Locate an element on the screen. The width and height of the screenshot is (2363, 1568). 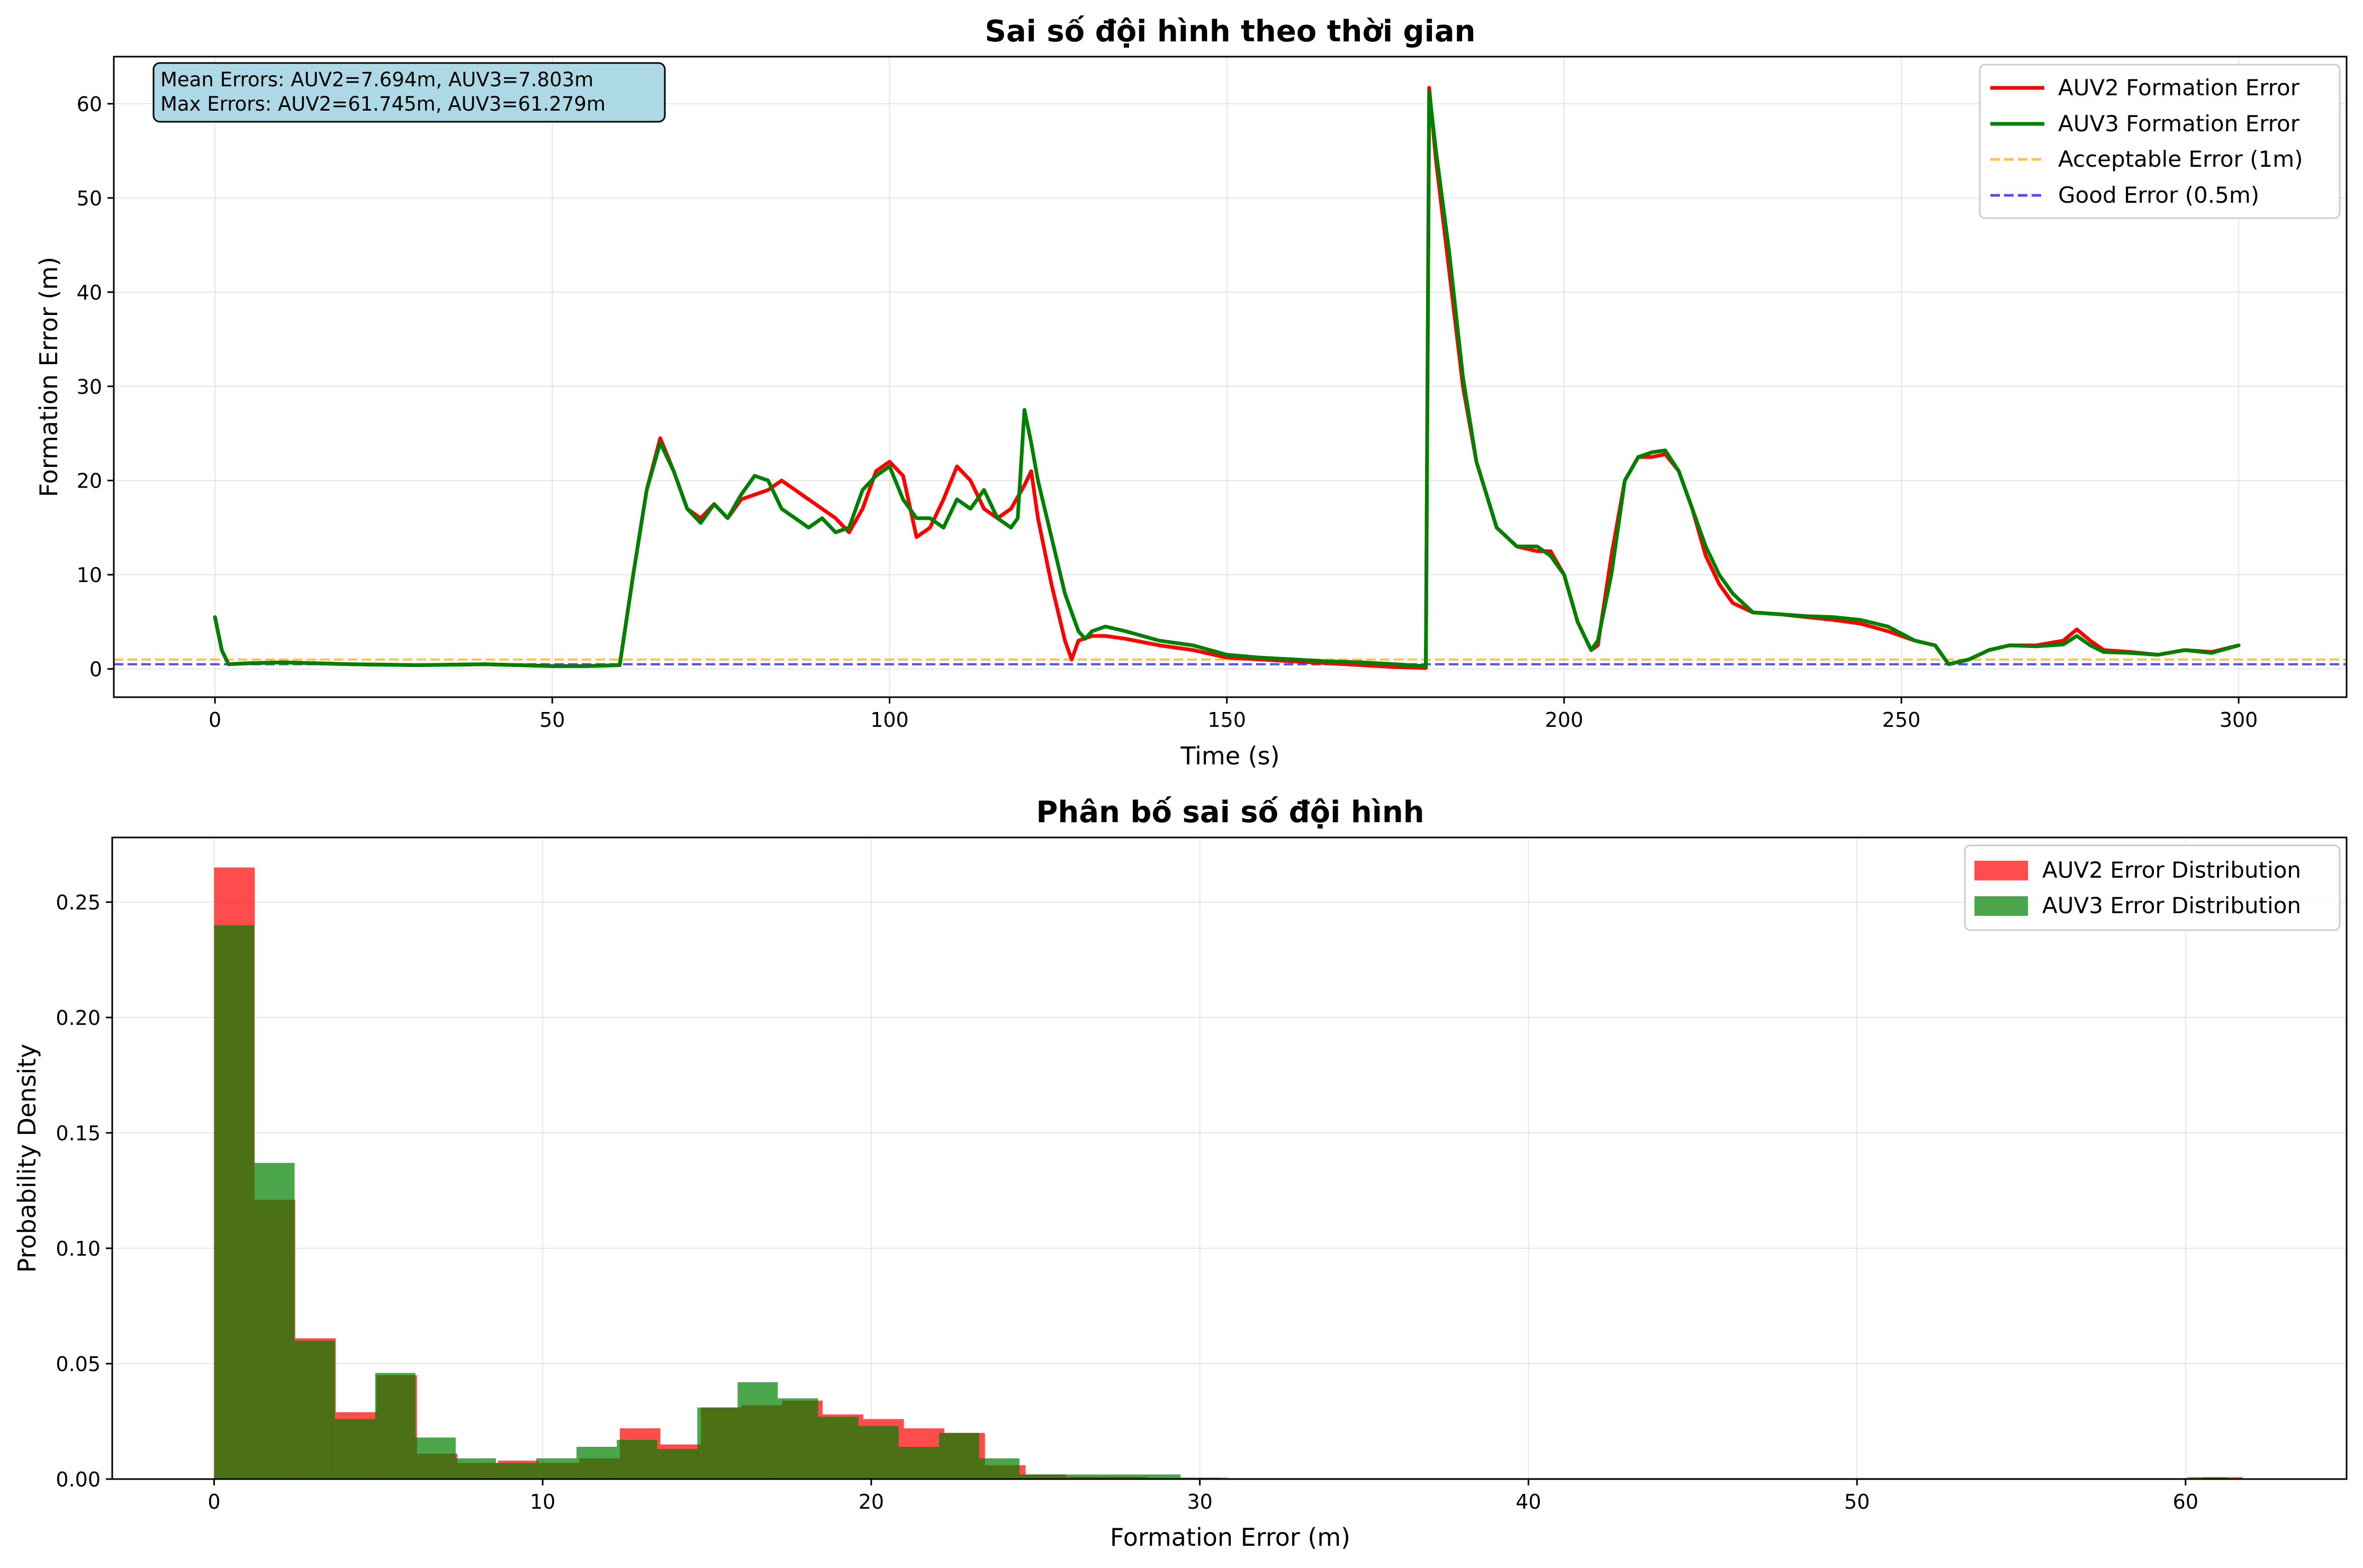
y-tick-label: 0.00 is located at coordinates (79, 1479).